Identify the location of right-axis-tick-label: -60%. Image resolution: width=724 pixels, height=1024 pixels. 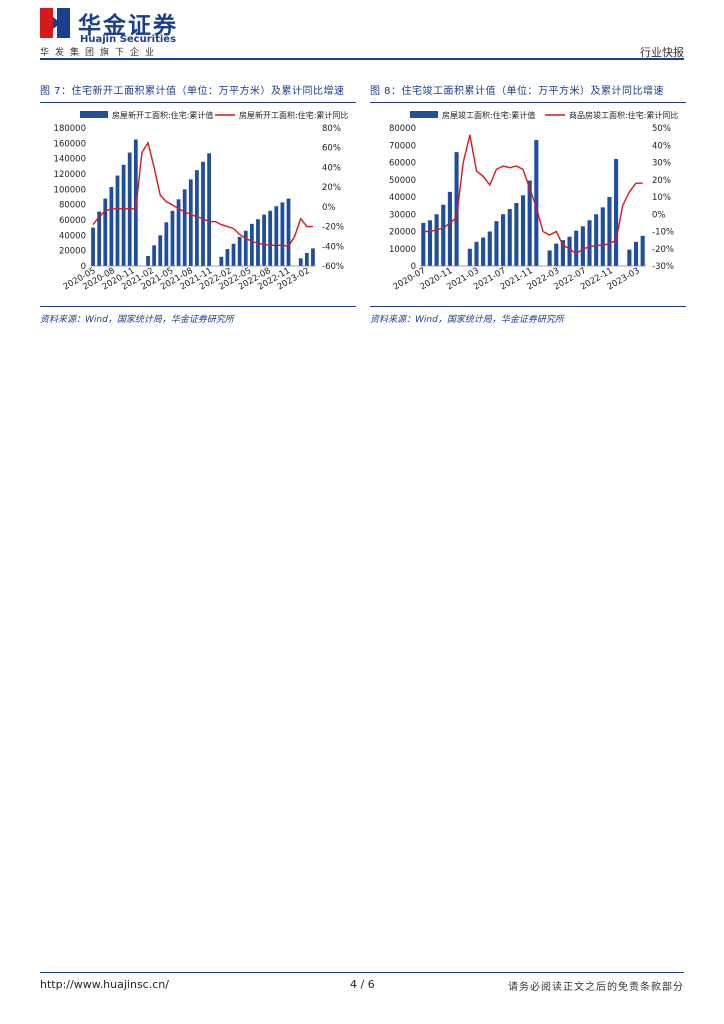
(333, 267).